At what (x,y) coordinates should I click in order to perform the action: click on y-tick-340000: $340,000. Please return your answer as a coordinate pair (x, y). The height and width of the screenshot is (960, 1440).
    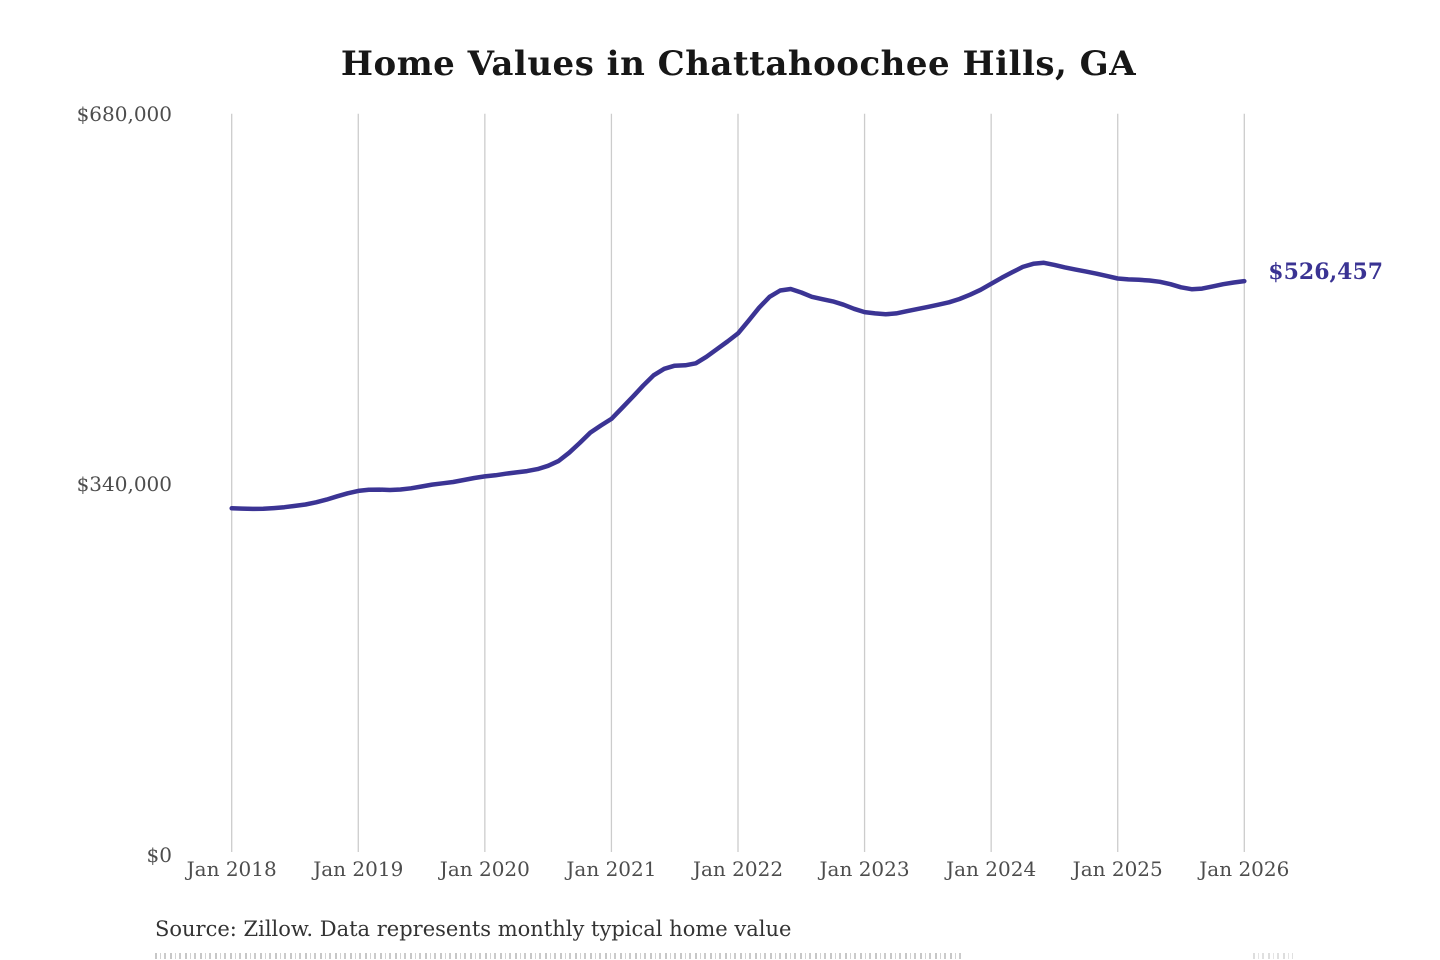
    Looking at the image, I should click on (124, 484).